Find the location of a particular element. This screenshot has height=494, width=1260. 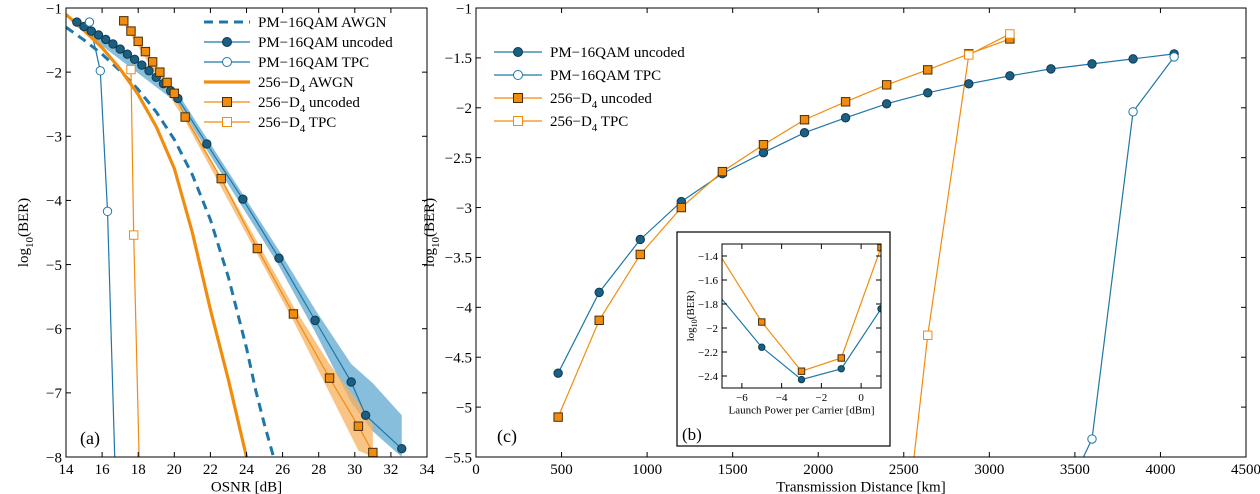

legend-label: PM−16QAM uncoded is located at coordinates (617, 53).